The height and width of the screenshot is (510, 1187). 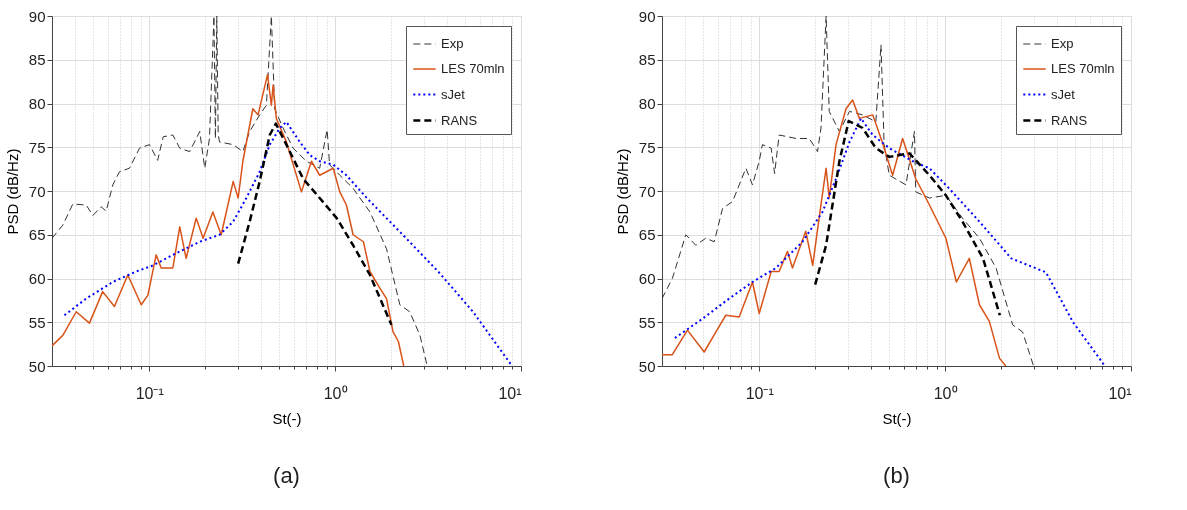 I want to click on text: (b), so click(x=896, y=475).